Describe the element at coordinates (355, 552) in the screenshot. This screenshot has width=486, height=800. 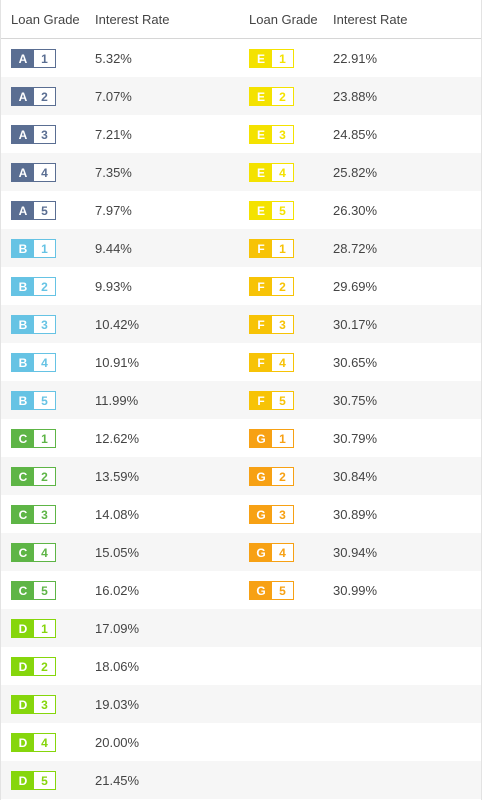
I see `interest-rate-value: 30.94%` at that location.